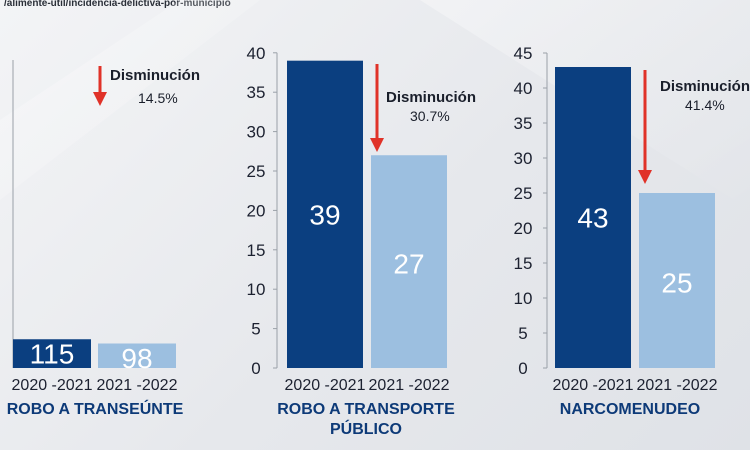 Image resolution: width=750 pixels, height=450 pixels. I want to click on annotation-percent: 14.5%, so click(158, 98).